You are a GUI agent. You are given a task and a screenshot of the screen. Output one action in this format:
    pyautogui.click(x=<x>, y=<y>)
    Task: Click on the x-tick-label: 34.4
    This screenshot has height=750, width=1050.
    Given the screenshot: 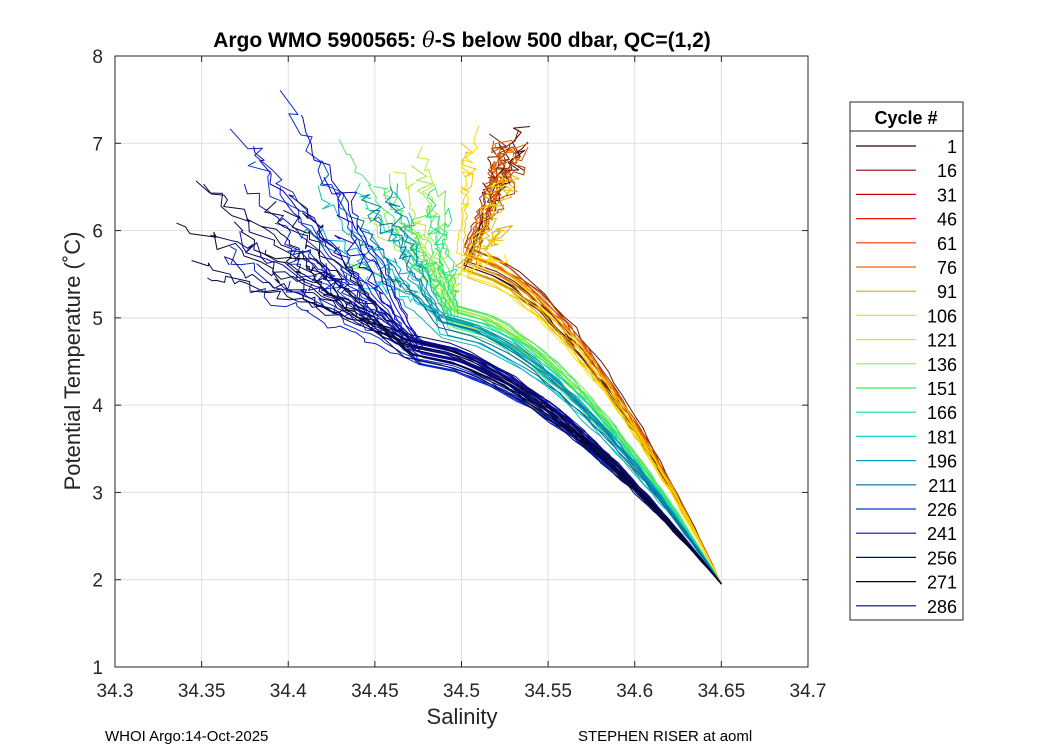 What is the action you would take?
    pyautogui.click(x=288, y=691)
    